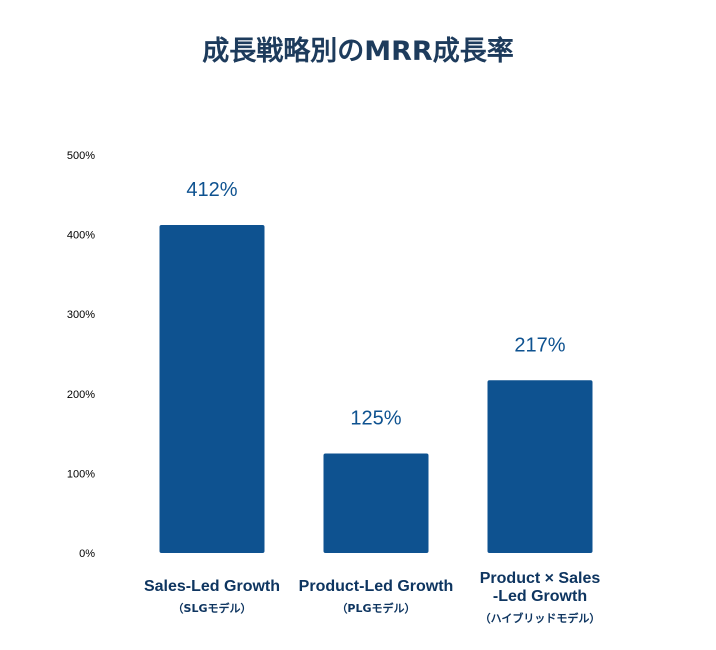  I want to click on category-label-line: -Led Growth, so click(540, 596).